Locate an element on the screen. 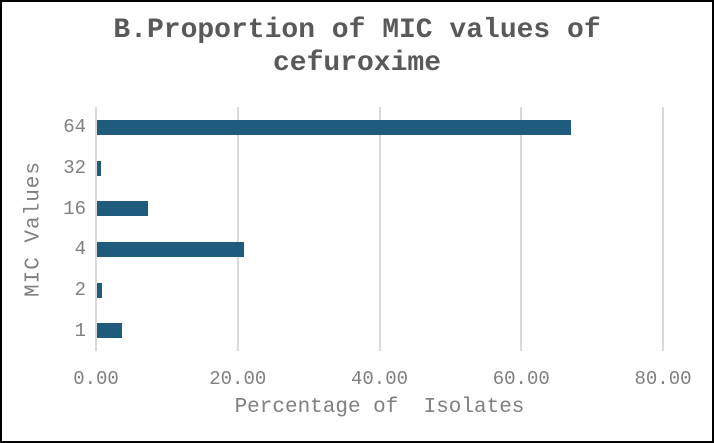  x-tick-label: 60.00 is located at coordinates (521, 379).